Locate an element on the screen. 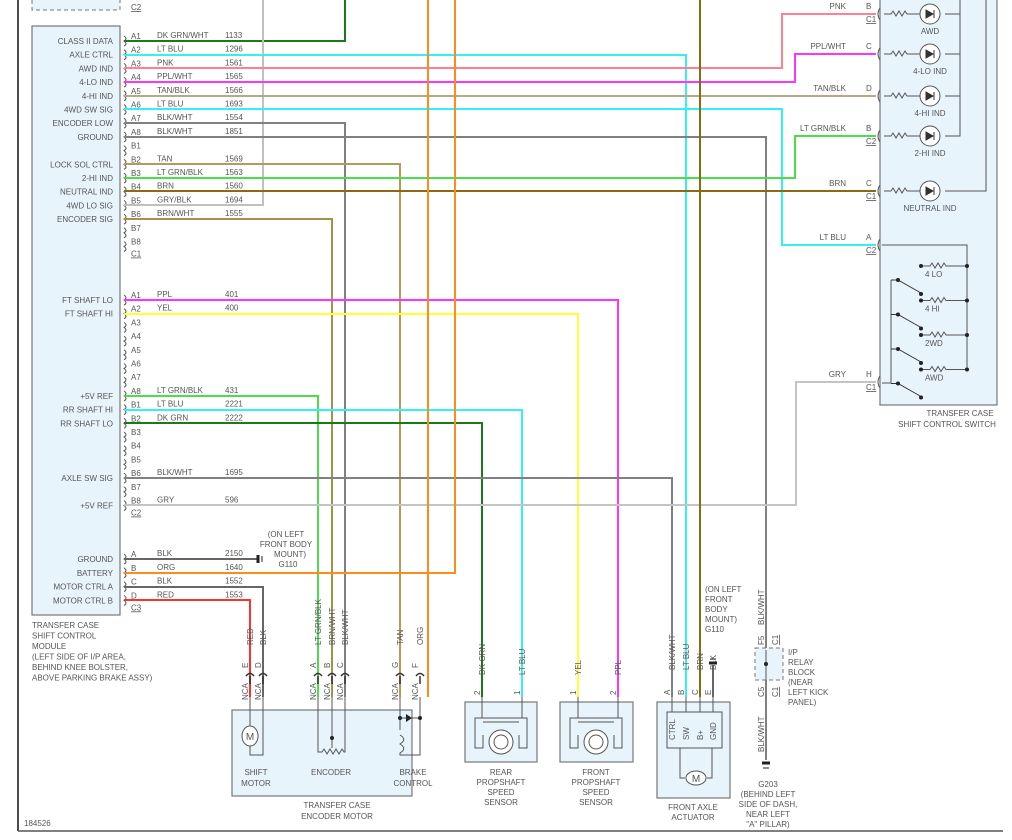 The height and width of the screenshot is (840, 1012). wire-axle-sw-sig is located at coordinates (398, 587).